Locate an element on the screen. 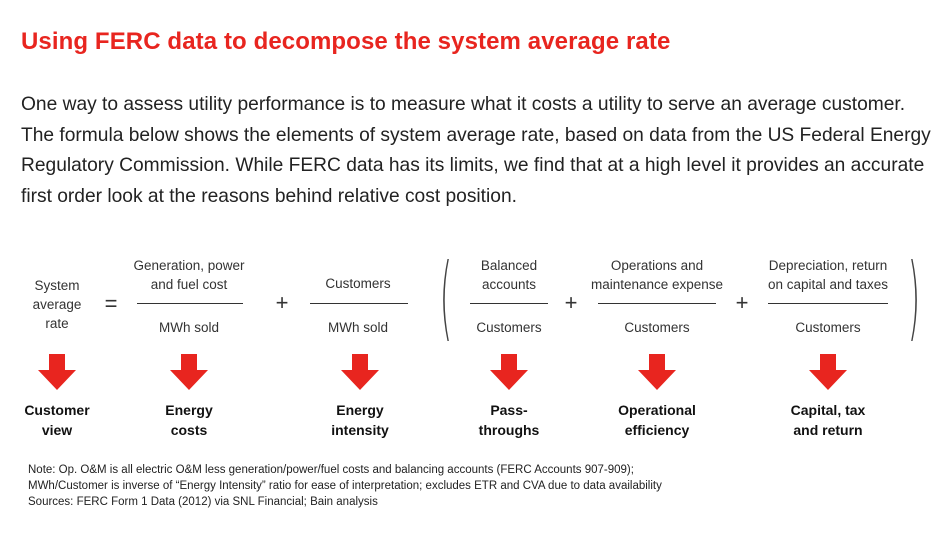 The width and height of the screenshot is (950, 540). category-label: Energy intensity is located at coordinates (360, 420).